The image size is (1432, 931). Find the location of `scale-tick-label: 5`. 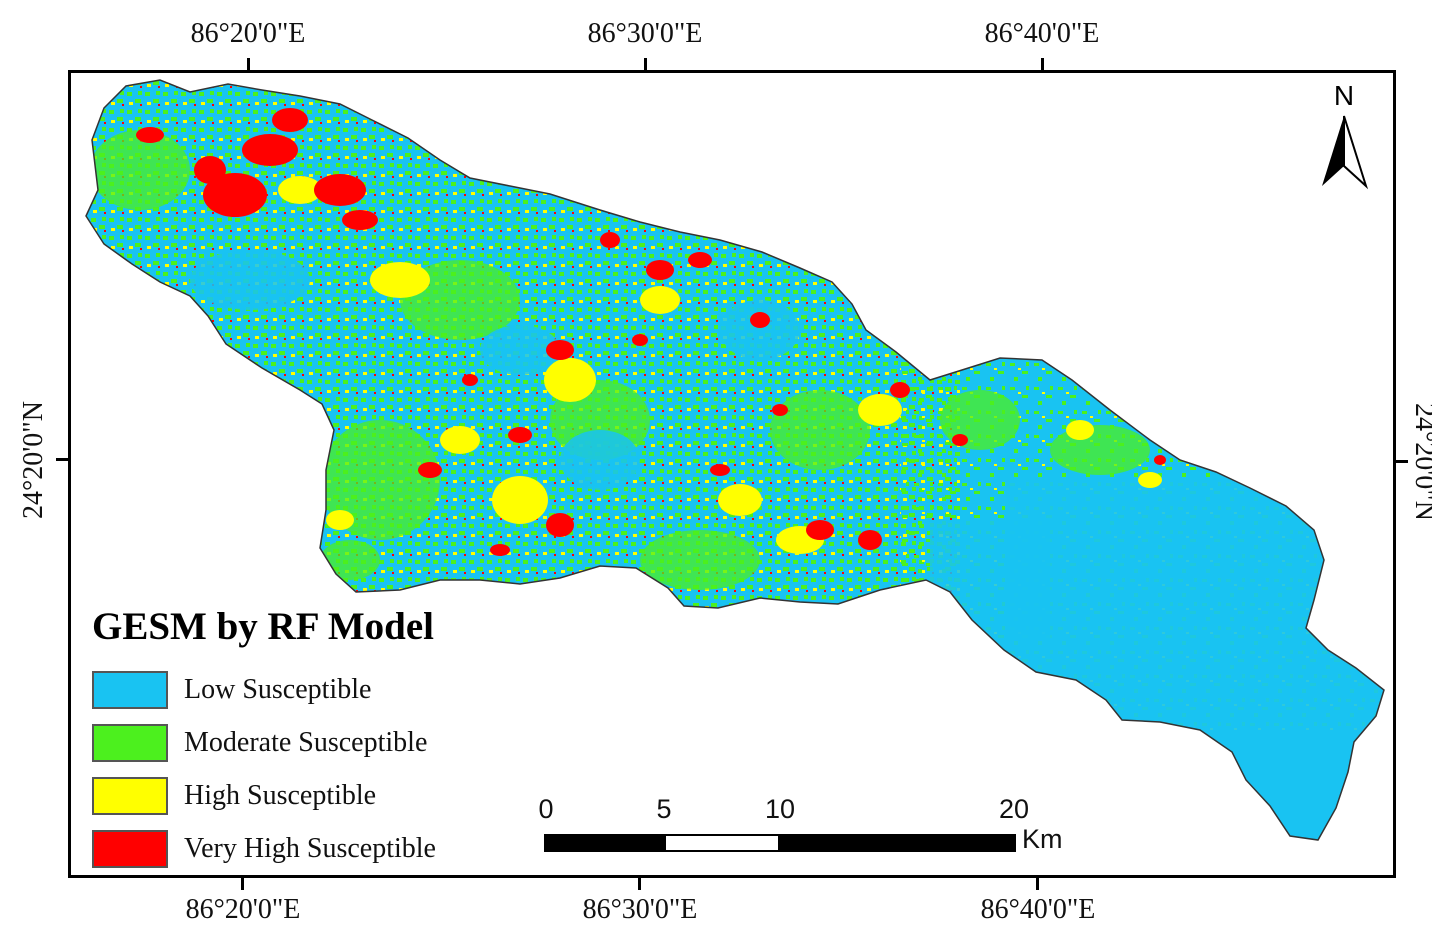

scale-tick-label: 5 is located at coordinates (664, 809).